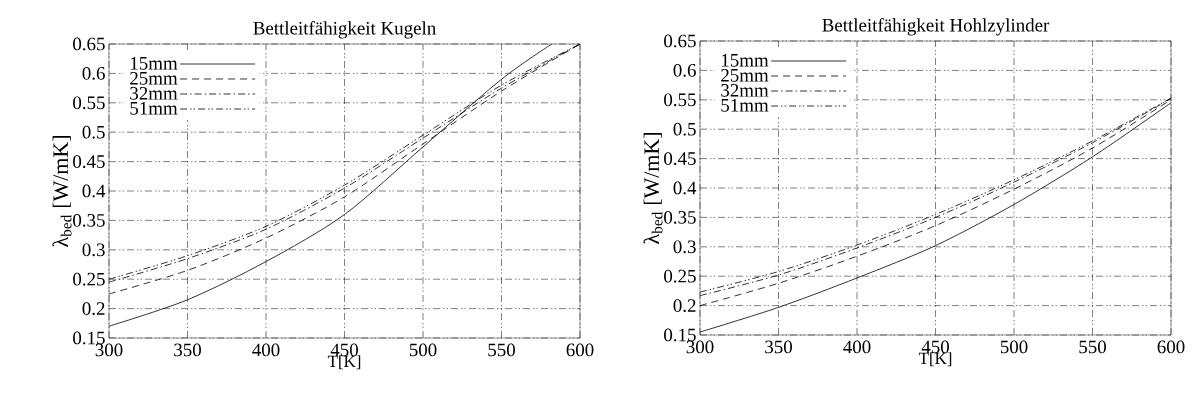 The width and height of the screenshot is (1194, 407). What do you see at coordinates (936, 27) in the screenshot?
I see `chart-title: Bettleitfähigkeit Hohlzylinder` at bounding box center [936, 27].